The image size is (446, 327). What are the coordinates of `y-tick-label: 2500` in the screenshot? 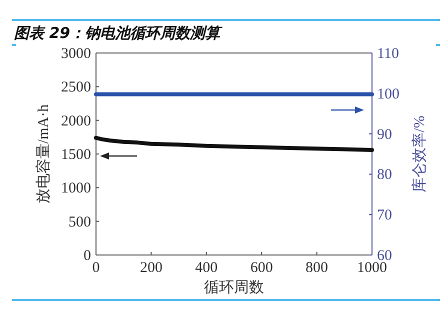 It's located at (76, 88).